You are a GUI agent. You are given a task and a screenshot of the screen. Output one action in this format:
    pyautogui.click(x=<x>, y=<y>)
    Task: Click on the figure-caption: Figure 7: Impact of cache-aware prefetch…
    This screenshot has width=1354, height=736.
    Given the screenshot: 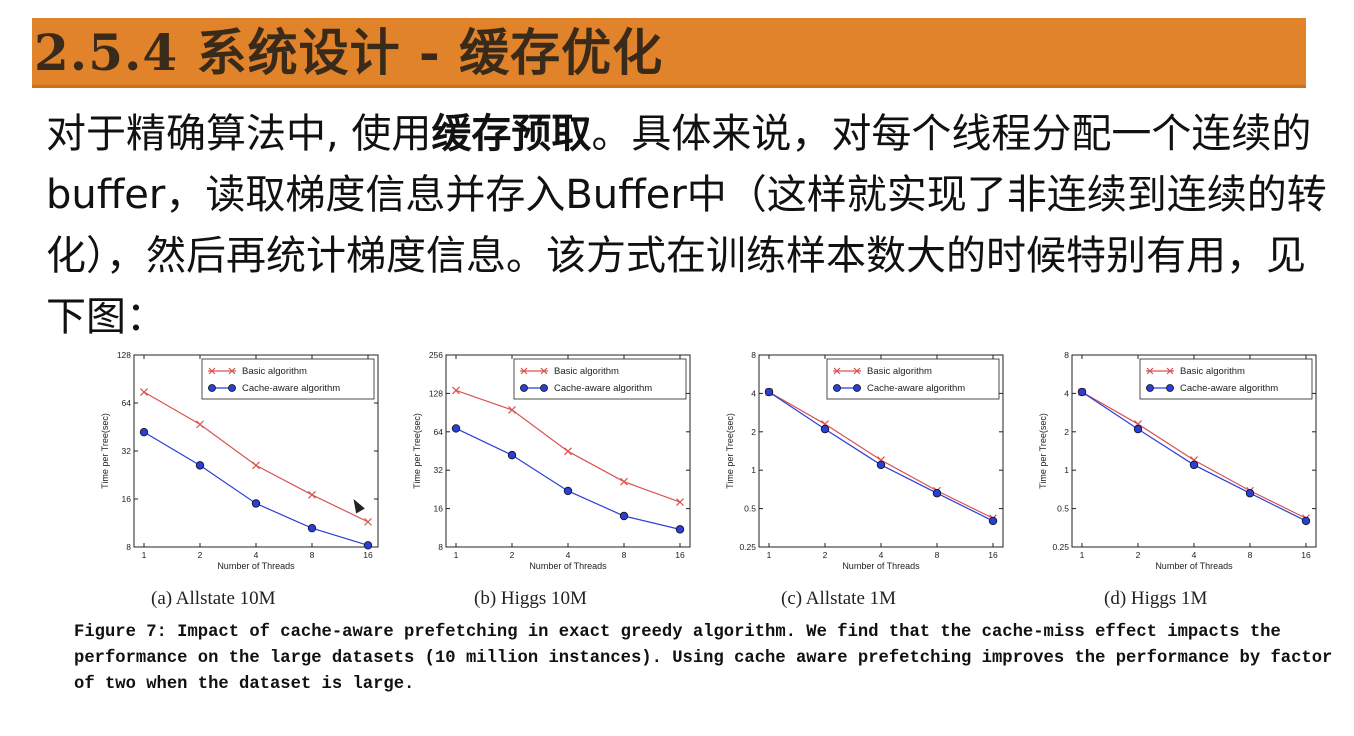 What is the action you would take?
    pyautogui.click(x=703, y=658)
    